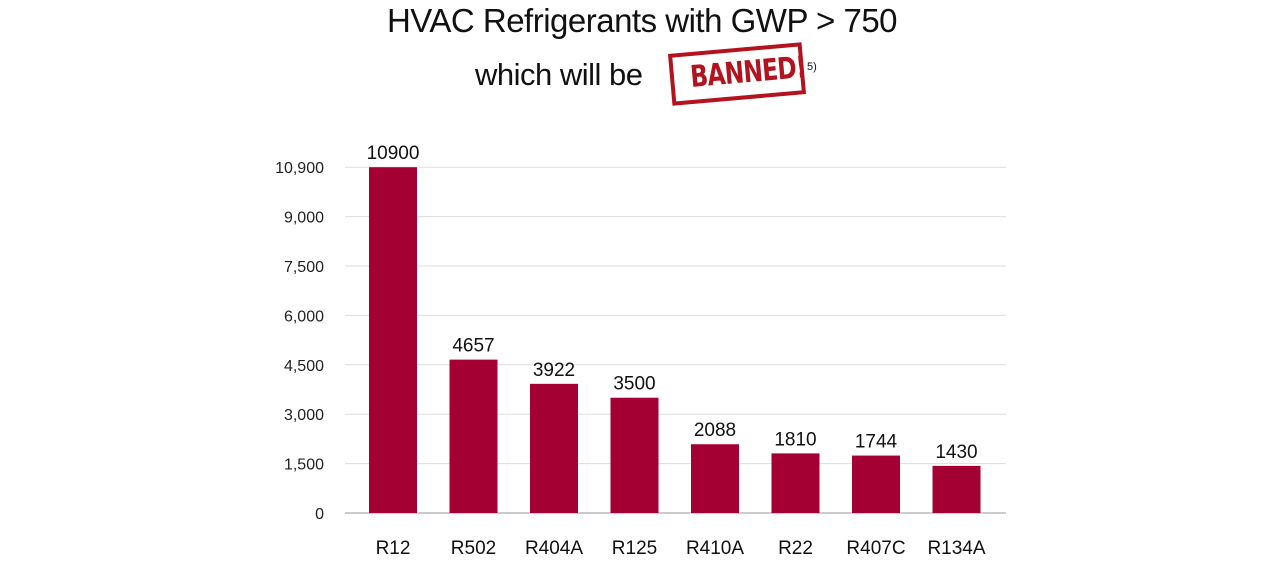 This screenshot has width=1284, height=568. I want to click on y-tick-label: 10,900, so click(299, 168).